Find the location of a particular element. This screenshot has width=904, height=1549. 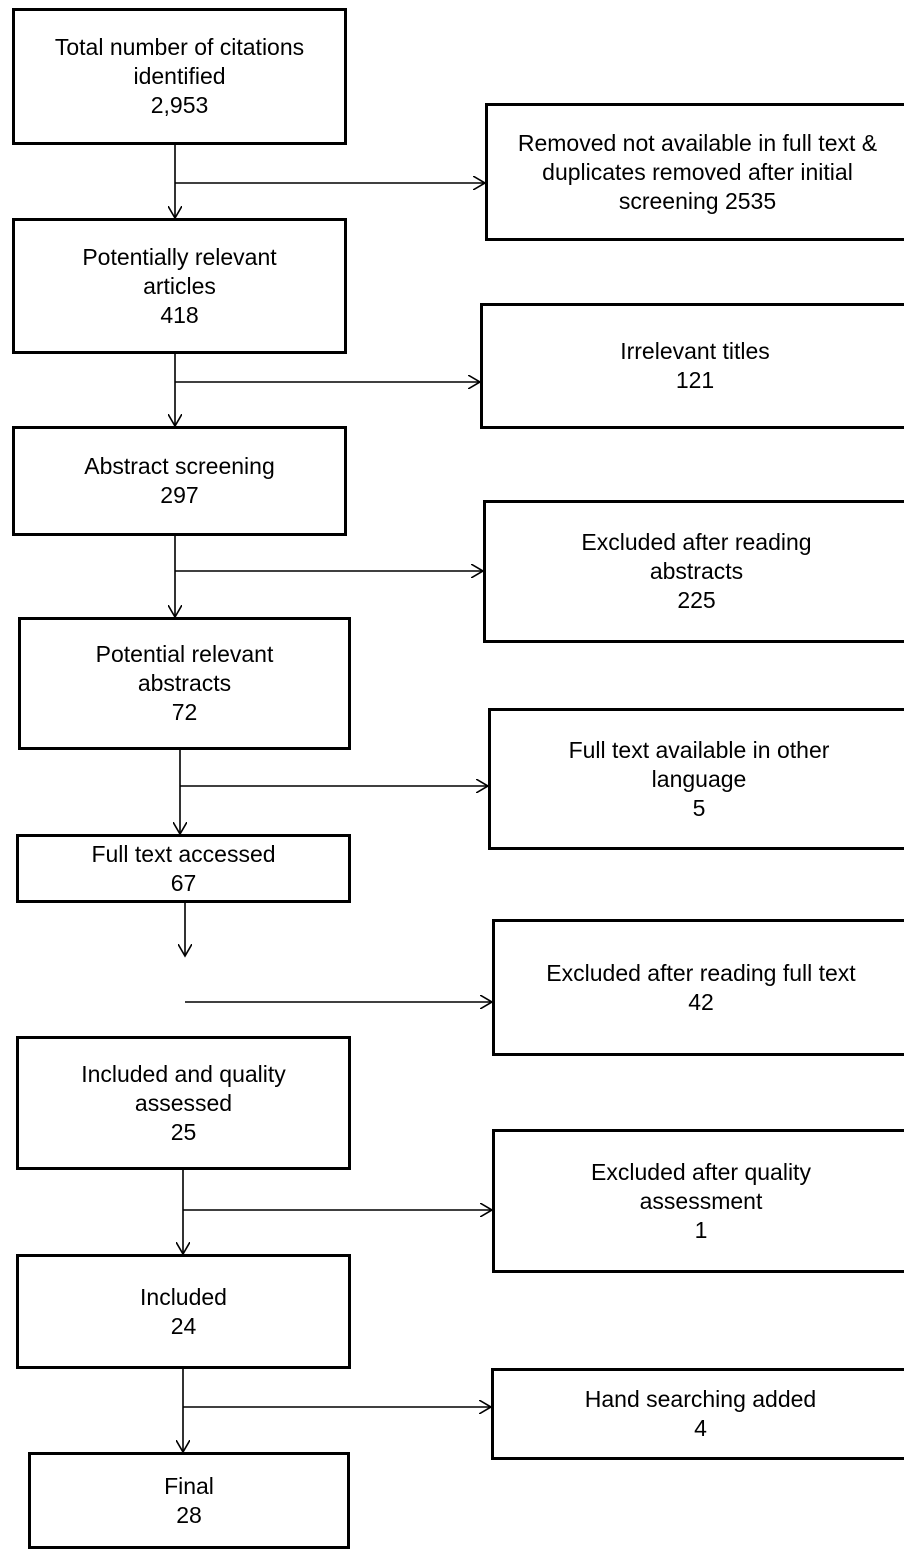

box-excluded-full-text: Excluded after reading full text 42 is located at coordinates (698, 987).